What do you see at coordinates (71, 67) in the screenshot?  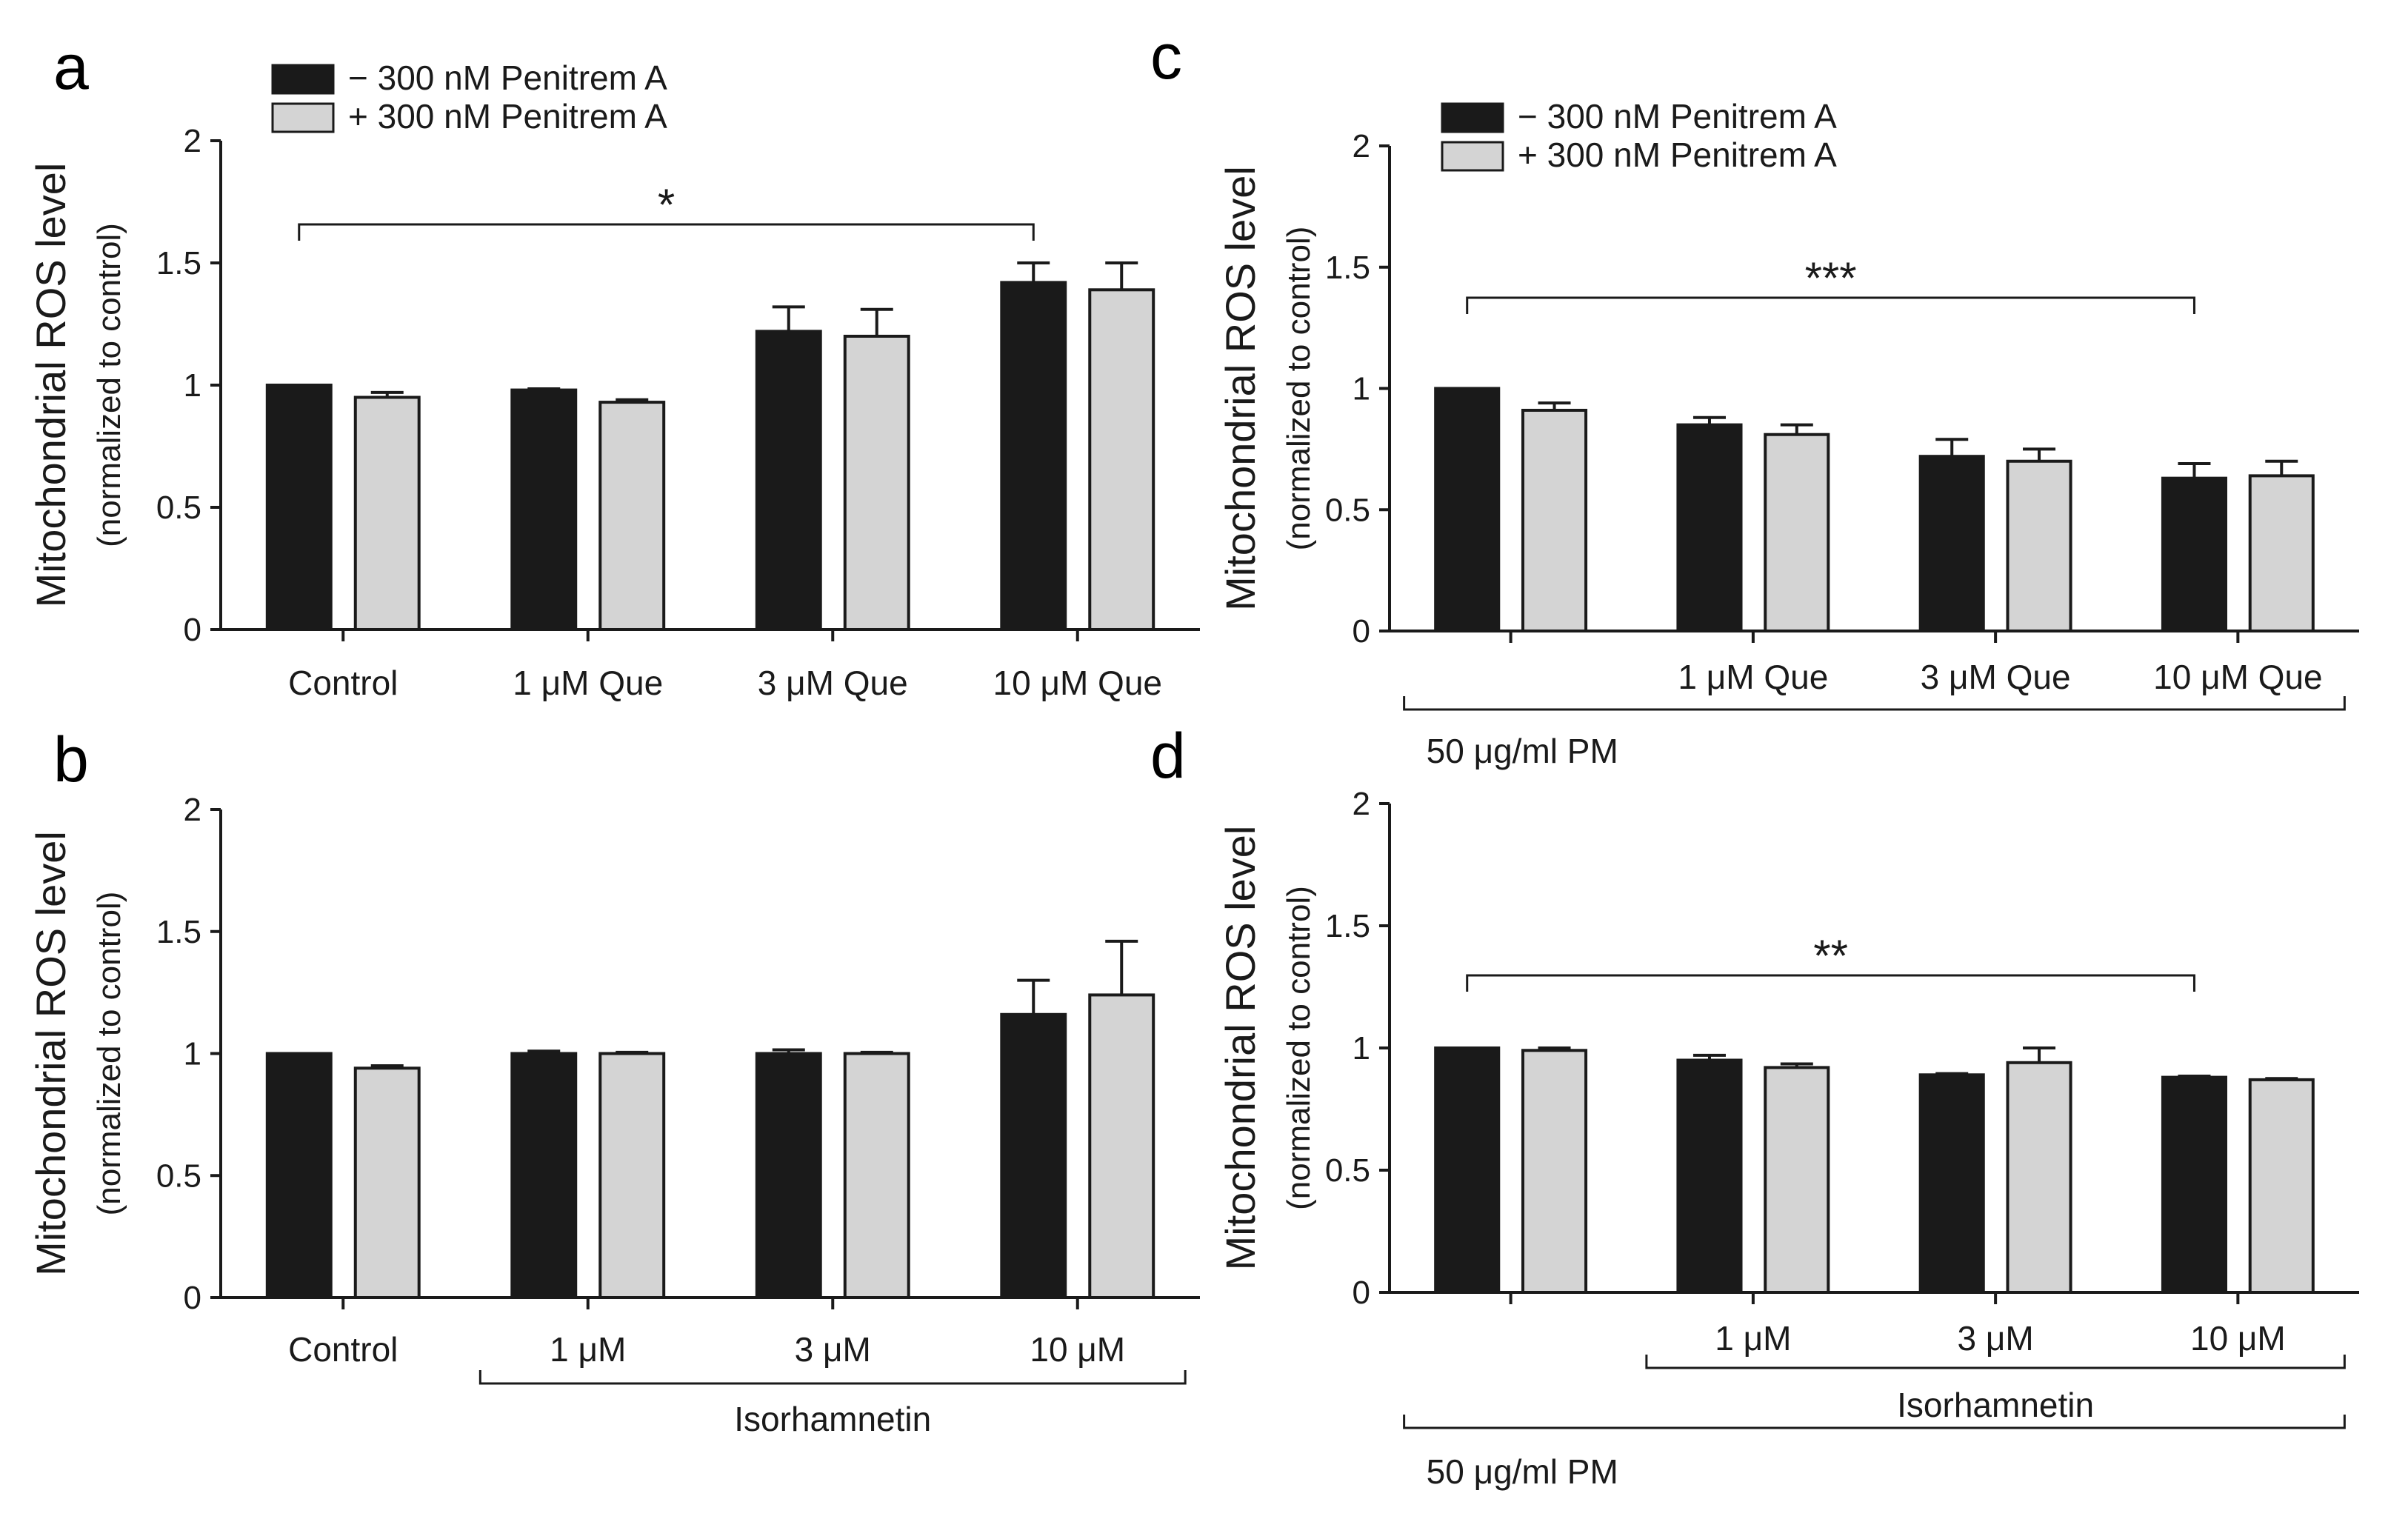 I see `panel-letter: a` at bounding box center [71, 67].